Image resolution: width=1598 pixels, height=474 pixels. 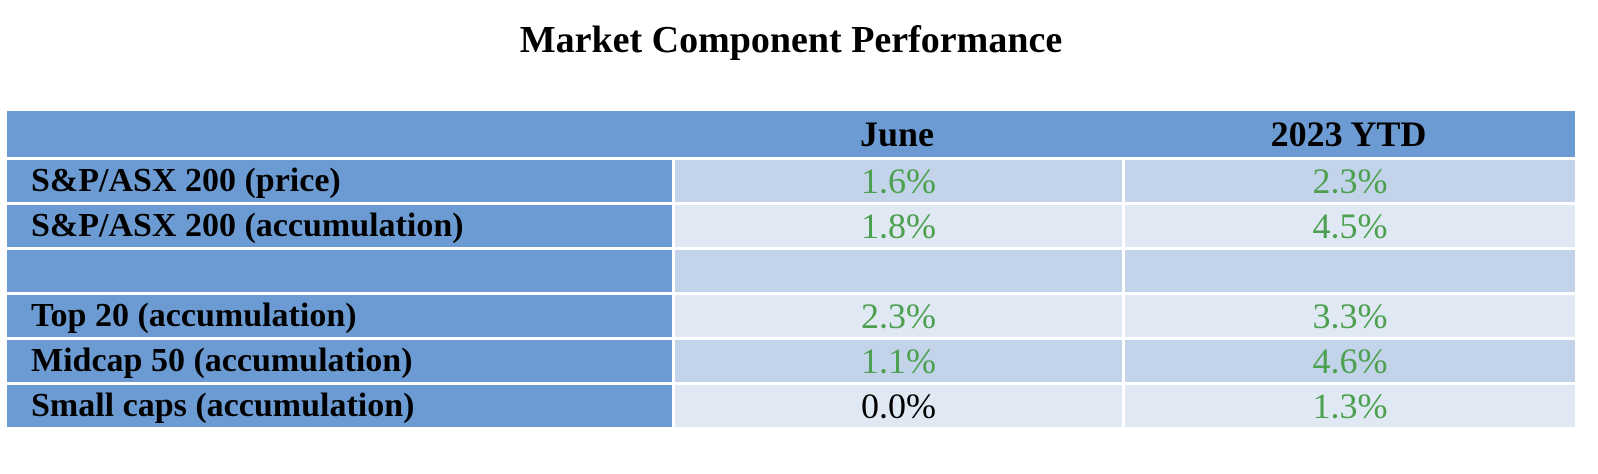 I want to click on row-label: Top 20 (accumulation), so click(x=339, y=314).